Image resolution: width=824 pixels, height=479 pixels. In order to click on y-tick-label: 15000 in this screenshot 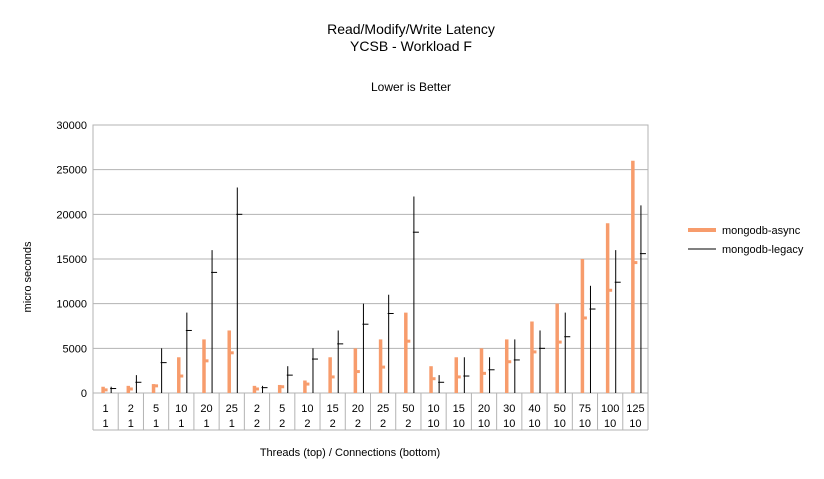, I will do `click(71, 260)`.